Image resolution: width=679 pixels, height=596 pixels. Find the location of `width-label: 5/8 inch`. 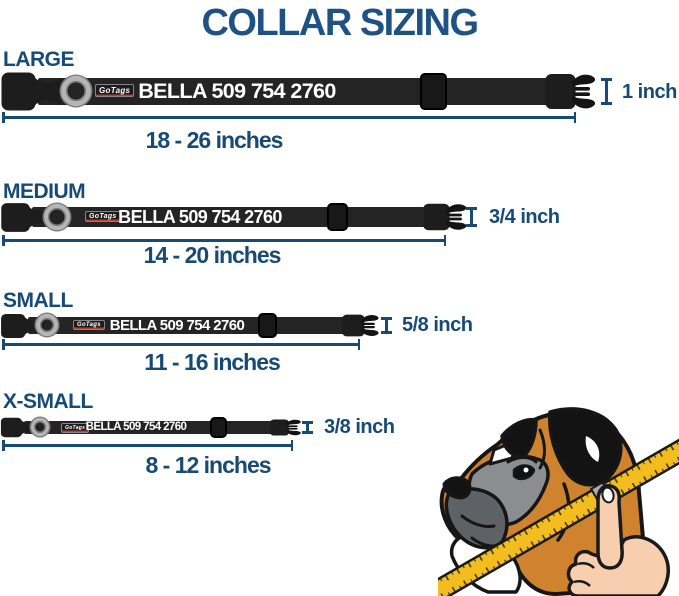

width-label: 5/8 inch is located at coordinates (437, 325).